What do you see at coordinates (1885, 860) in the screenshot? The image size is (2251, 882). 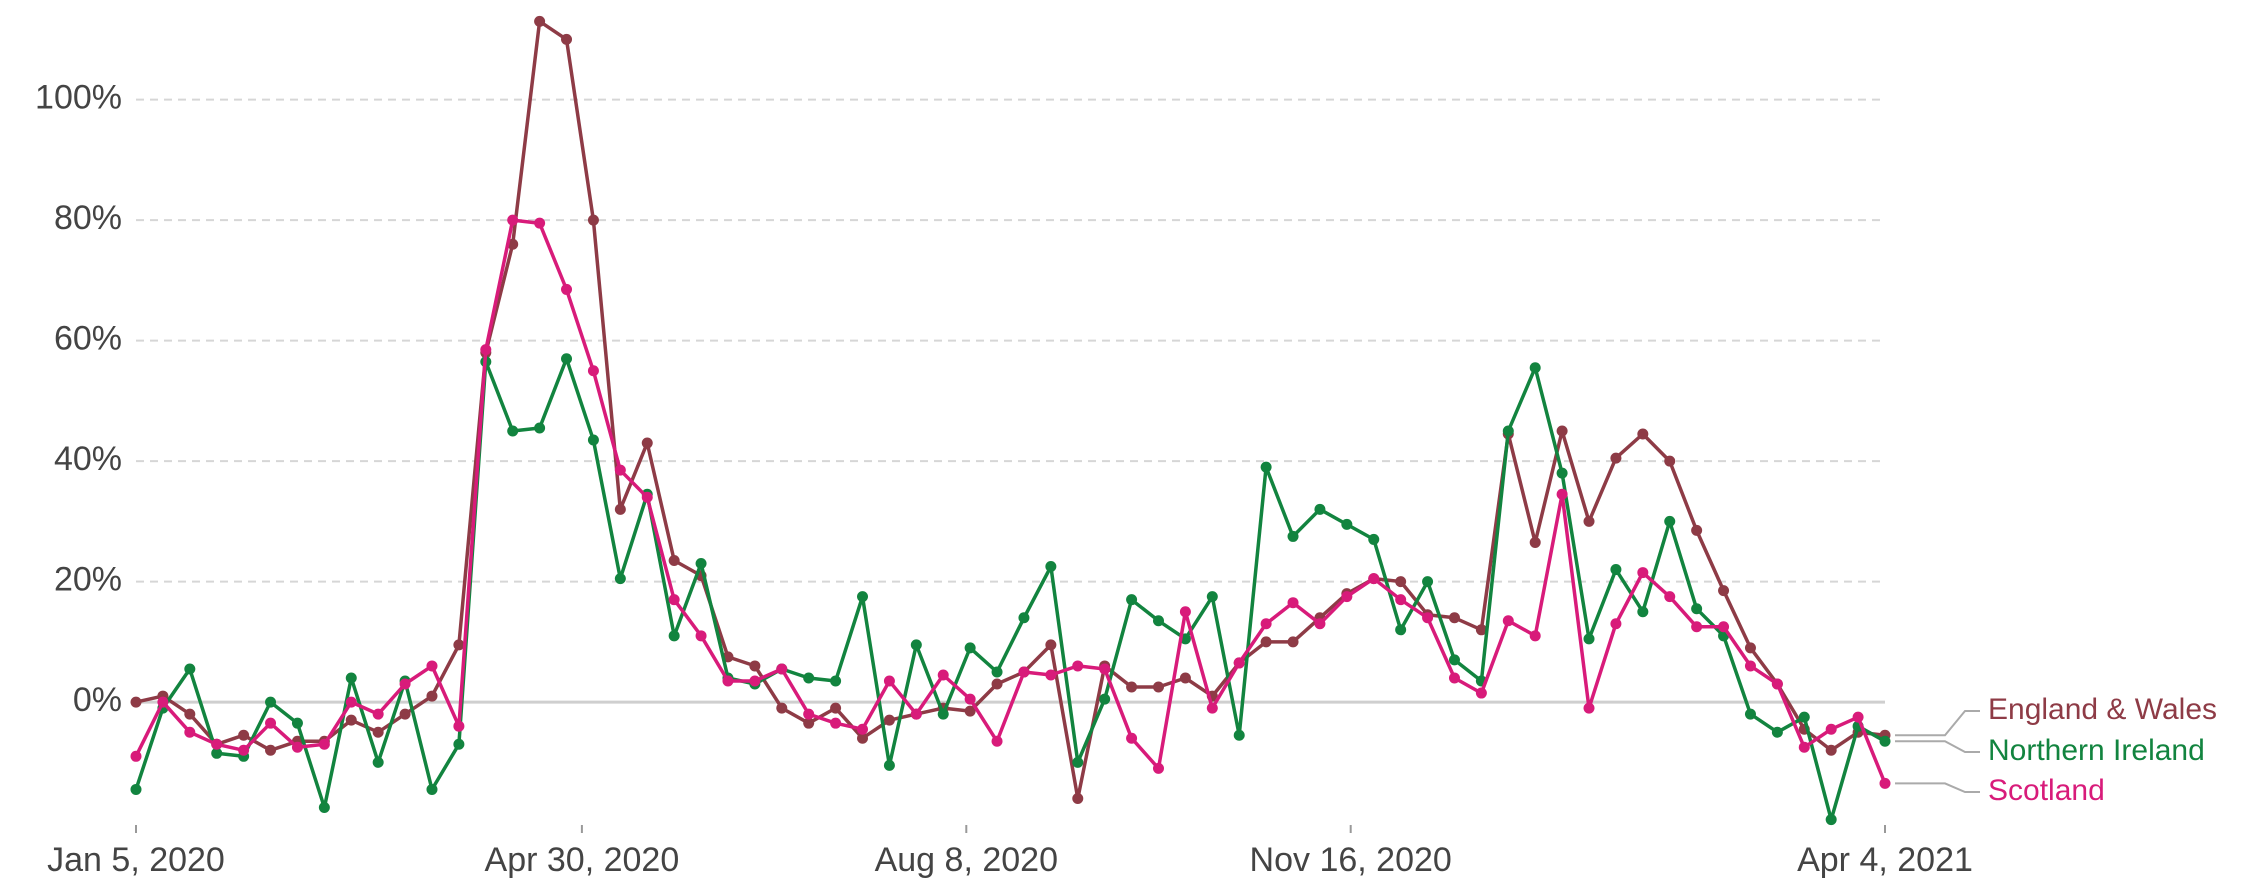 I see `x-tick-label: Apr 4, 2021` at bounding box center [1885, 860].